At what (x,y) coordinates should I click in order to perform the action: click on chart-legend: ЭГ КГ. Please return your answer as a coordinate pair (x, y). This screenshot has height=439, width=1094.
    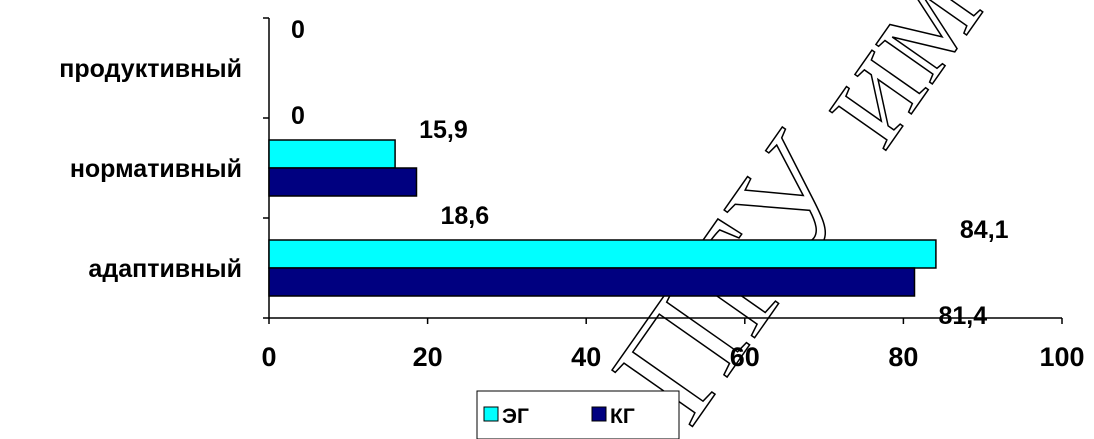
    Looking at the image, I should click on (578, 414).